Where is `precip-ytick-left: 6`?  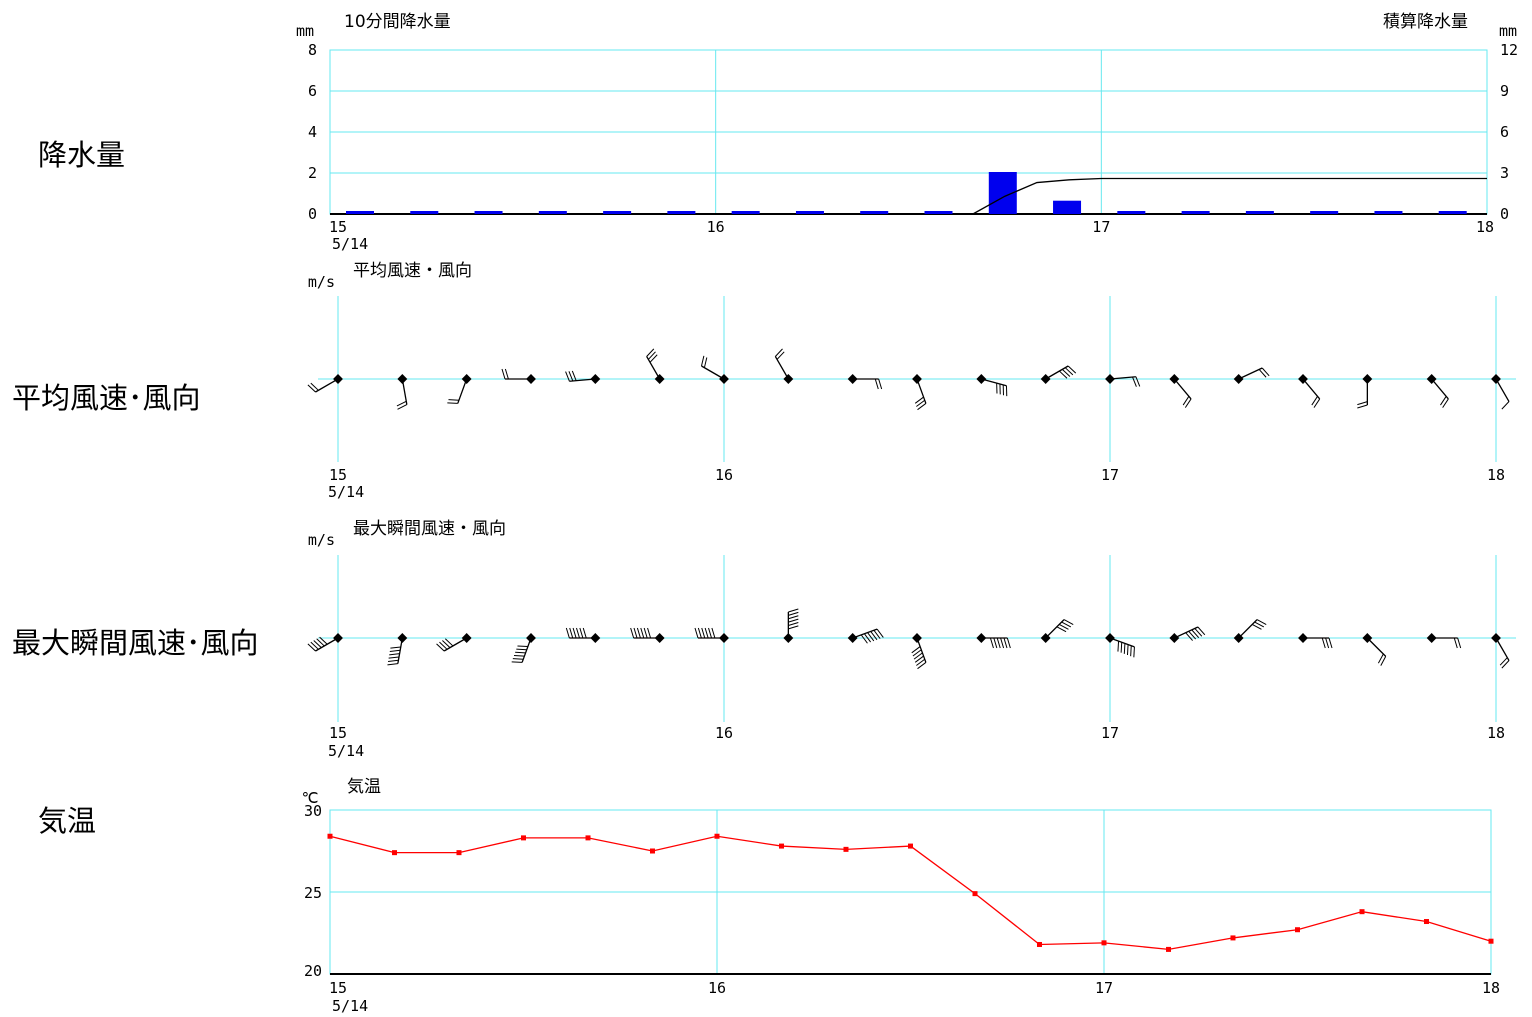 precip-ytick-left: 6 is located at coordinates (312, 91).